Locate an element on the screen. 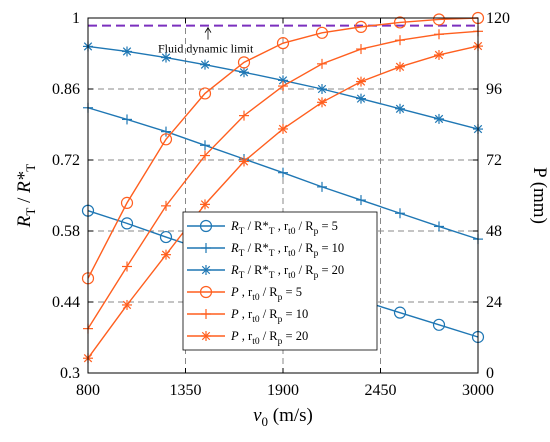  y-left-tick-label: 0.3 is located at coordinates (70, 373).